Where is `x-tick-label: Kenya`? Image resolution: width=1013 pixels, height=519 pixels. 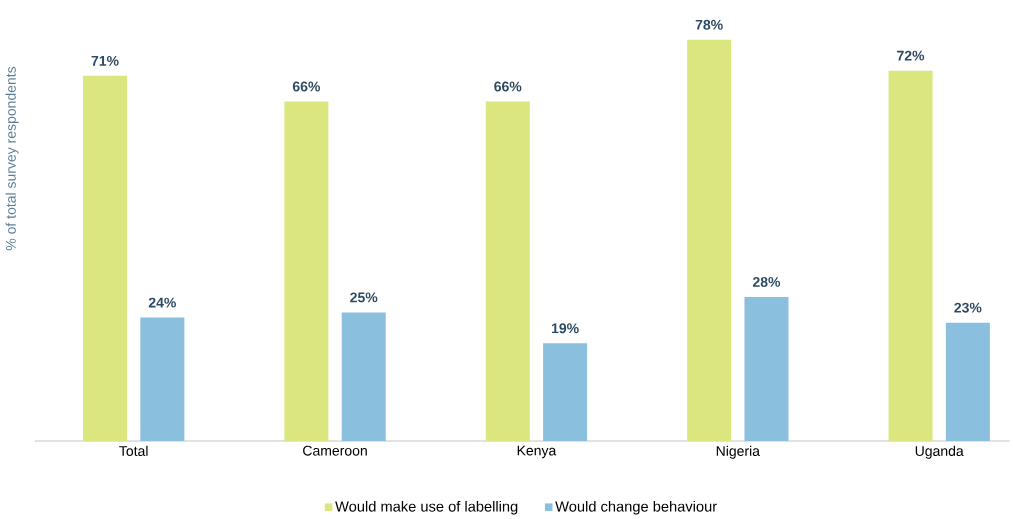 x-tick-label: Kenya is located at coordinates (537, 452).